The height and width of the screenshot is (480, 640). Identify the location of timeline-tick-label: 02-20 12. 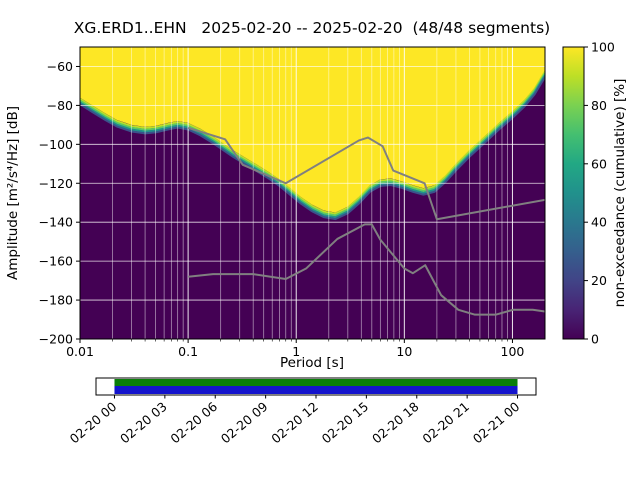
(294, 423).